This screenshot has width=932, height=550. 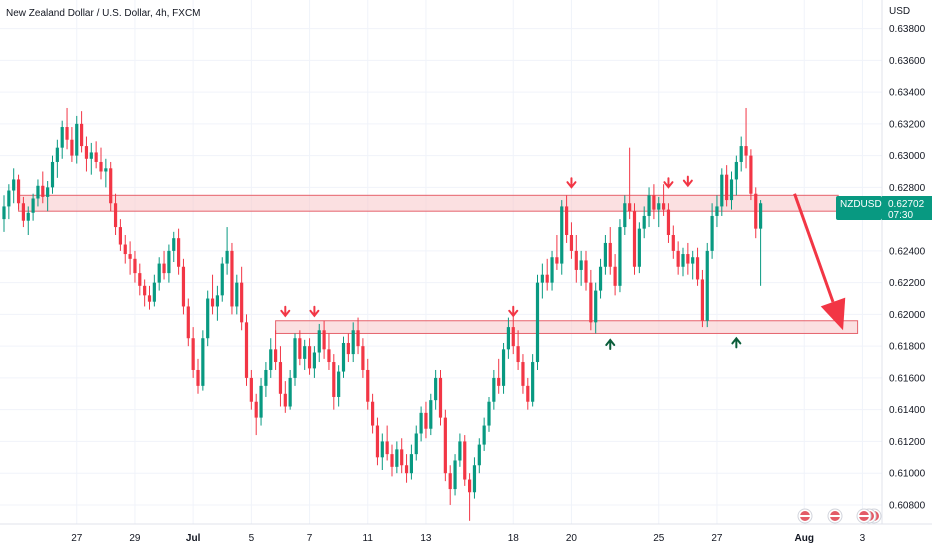 I want to click on event-icons, so click(x=839, y=516).